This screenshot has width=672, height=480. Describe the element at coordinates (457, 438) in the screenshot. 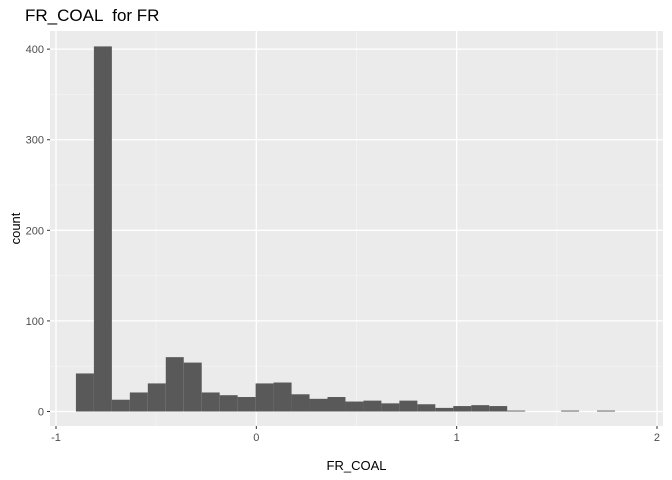

I see `x-tick-label: 1` at that location.